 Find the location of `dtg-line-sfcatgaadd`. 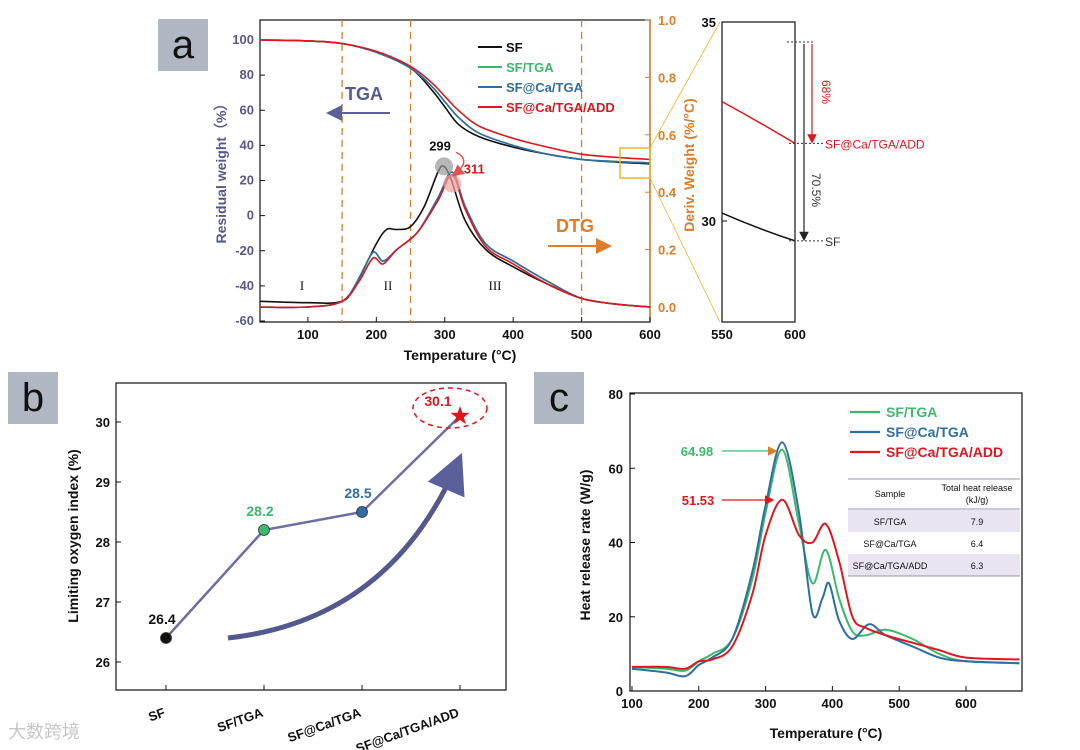

dtg-line-sfcatgaadd is located at coordinates (455, 241).